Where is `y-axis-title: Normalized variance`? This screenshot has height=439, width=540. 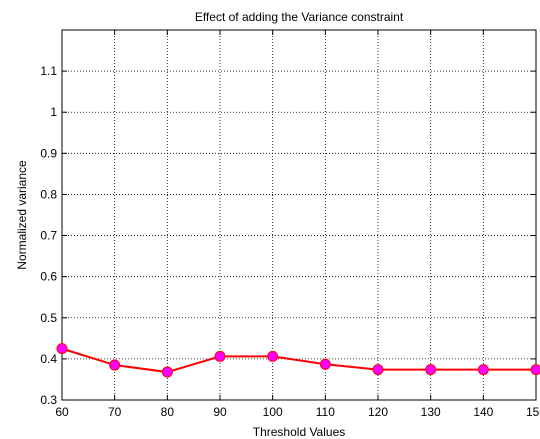 y-axis-title: Normalized variance is located at coordinates (22, 215).